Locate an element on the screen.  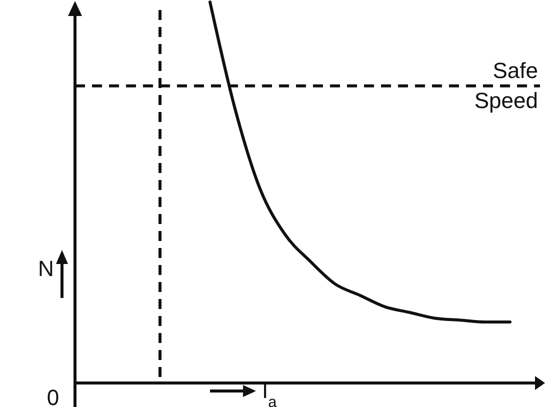
text: 0 is located at coordinates (53, 396).